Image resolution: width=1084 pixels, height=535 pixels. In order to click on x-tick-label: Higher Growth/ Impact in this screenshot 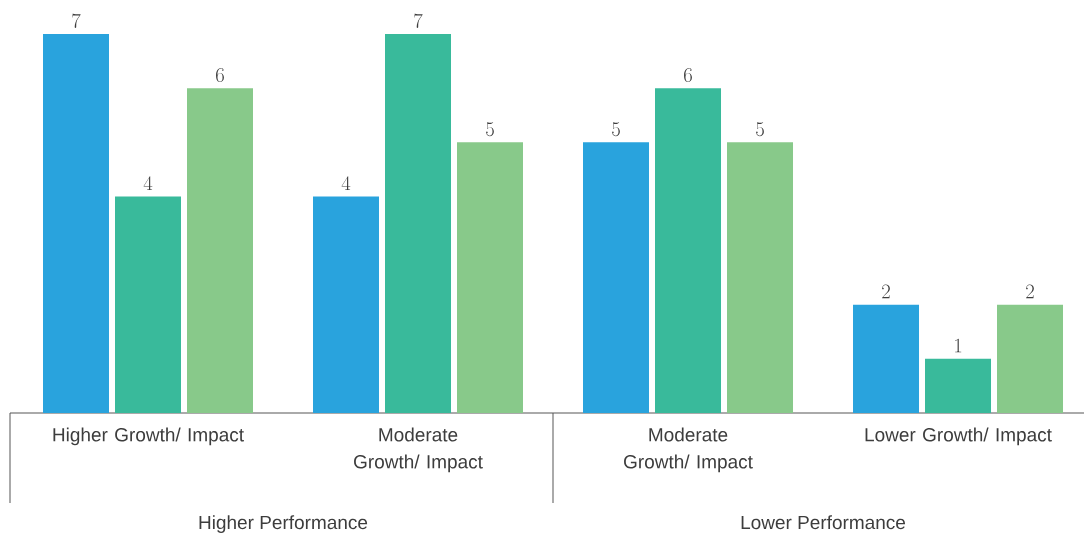, I will do `click(148, 436)`.